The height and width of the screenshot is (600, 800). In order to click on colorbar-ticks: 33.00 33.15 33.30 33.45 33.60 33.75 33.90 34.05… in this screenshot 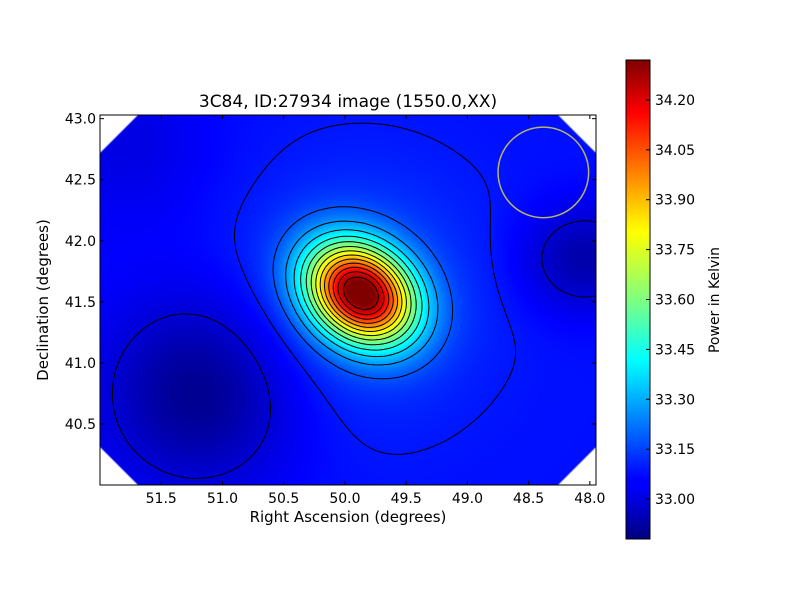, I will do `click(670, 300)`.